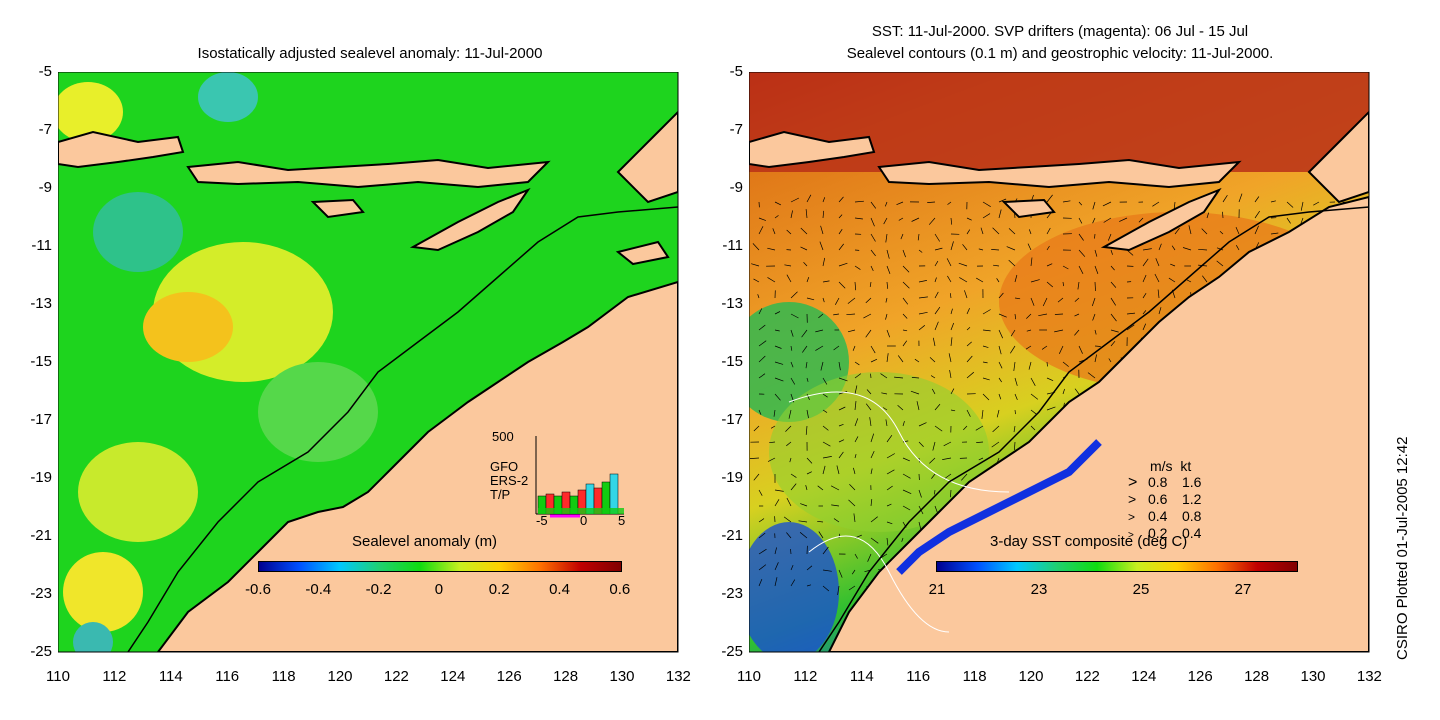 The image size is (1440, 720). Describe the element at coordinates (45, 71) in the screenshot. I see `y-tick-label: -5` at that location.